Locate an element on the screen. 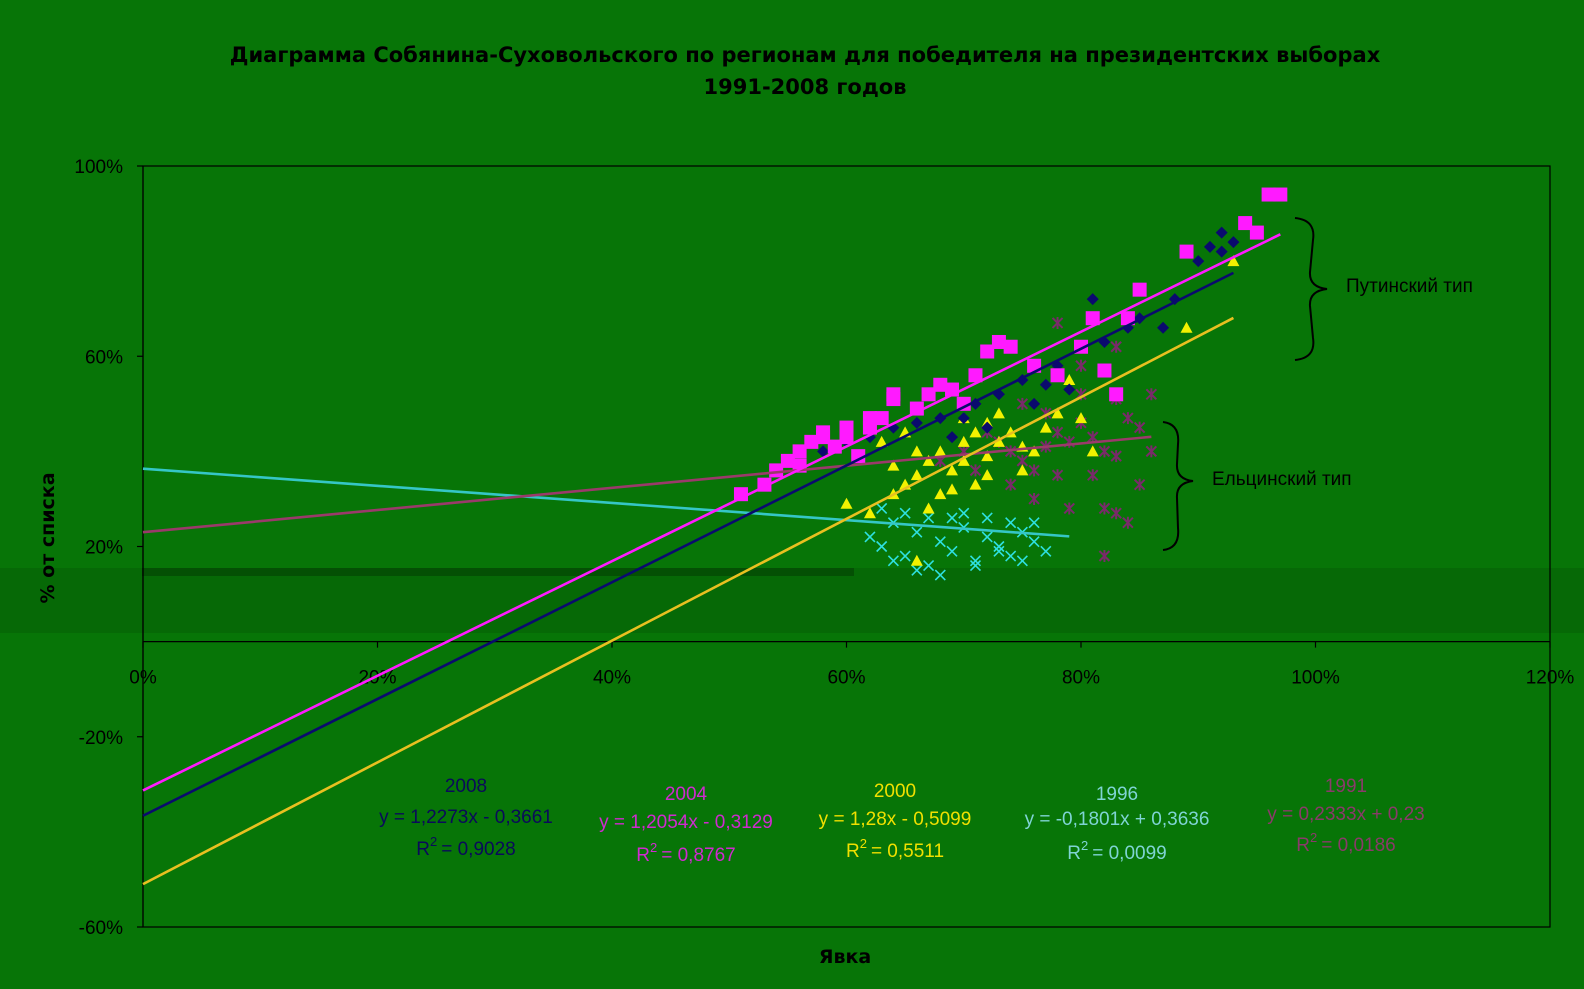 The height and width of the screenshot is (989, 1584). equation-2008-year: 2008 is located at coordinates (466, 786).